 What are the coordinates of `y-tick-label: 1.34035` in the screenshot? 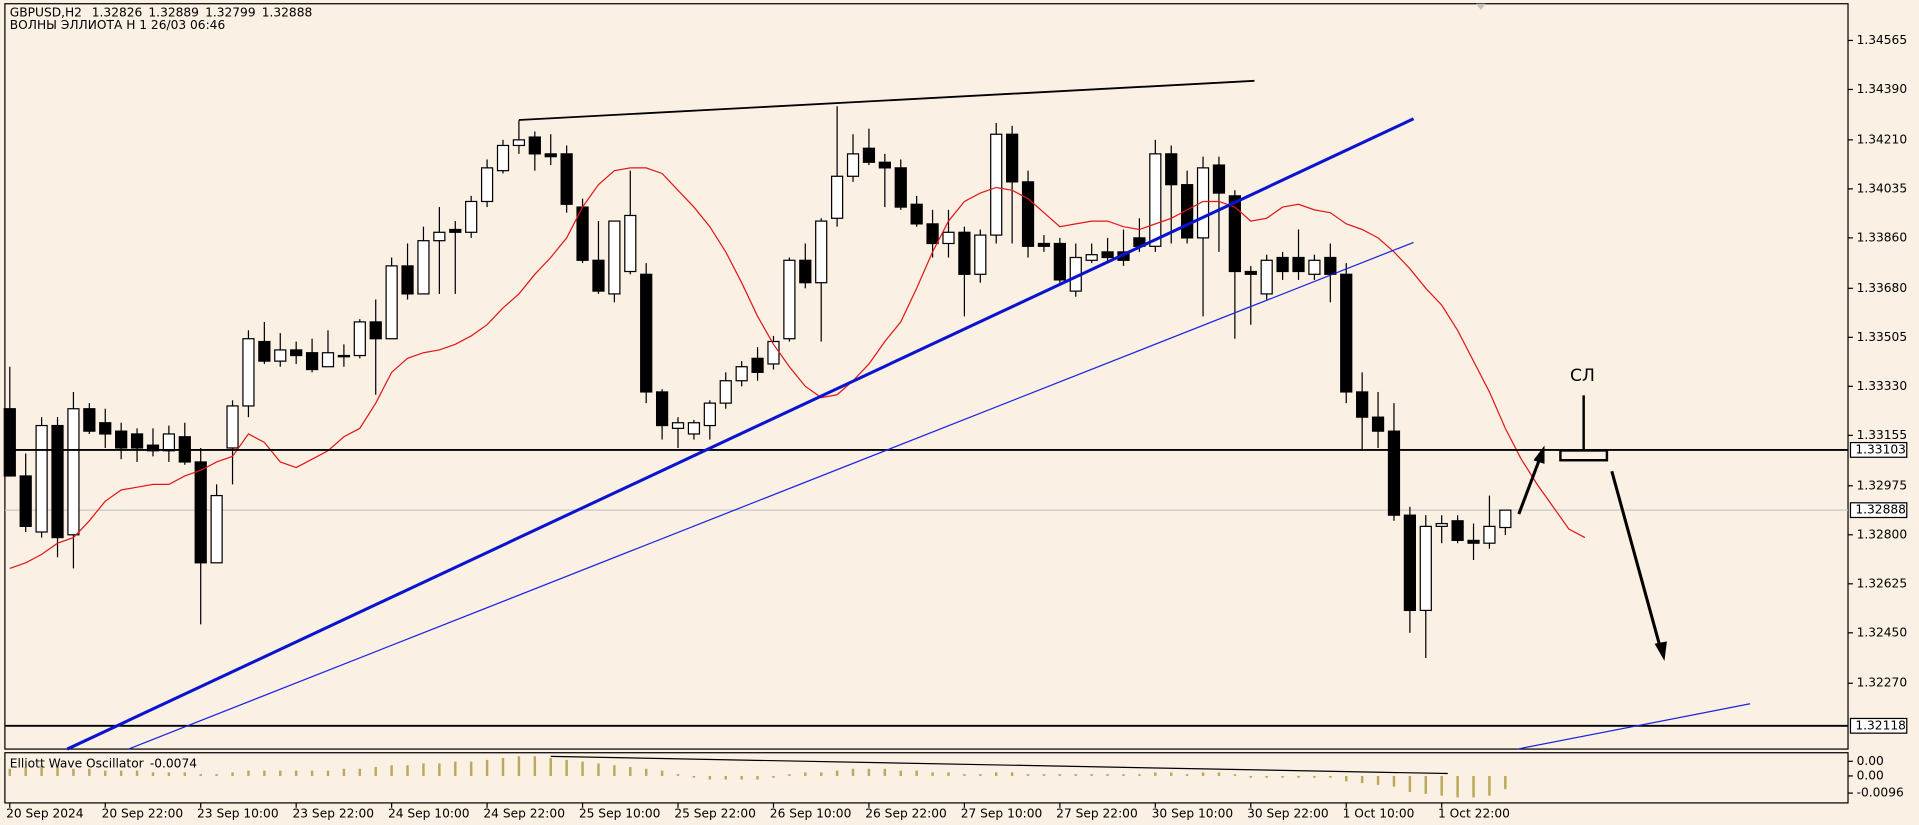 It's located at (1882, 188).